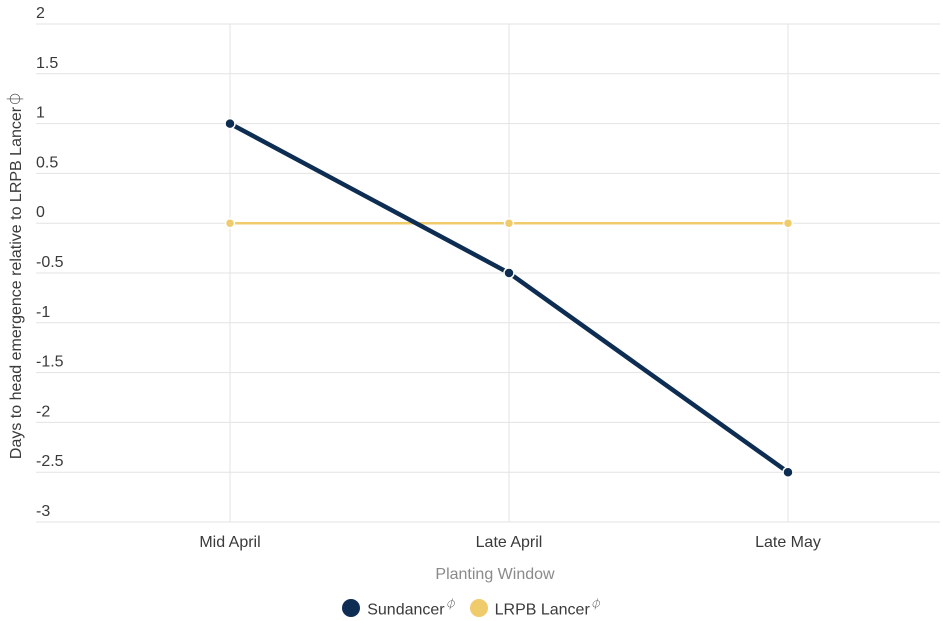 The image size is (943, 621). I want to click on y-tick-label: -0.5, so click(50, 262).